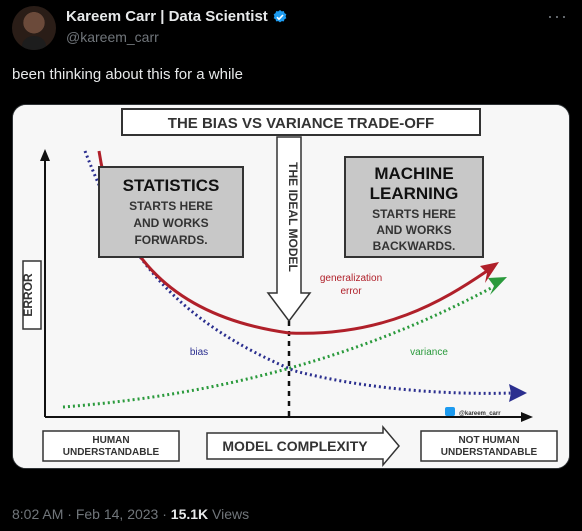 This screenshot has height=531, width=582. I want to click on display-name: Kareem Carr | Data Scientist, so click(167, 16).